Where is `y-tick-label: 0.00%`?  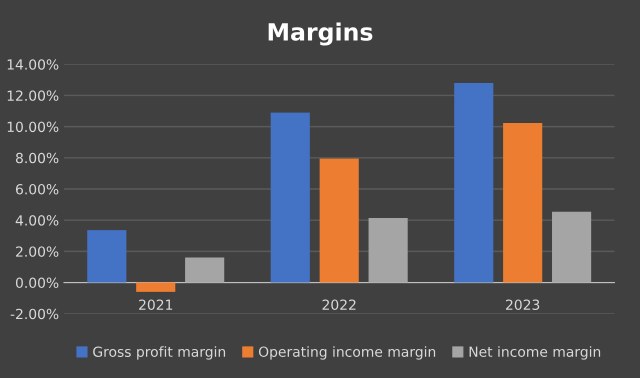 y-tick-label: 0.00% is located at coordinates (37, 283).